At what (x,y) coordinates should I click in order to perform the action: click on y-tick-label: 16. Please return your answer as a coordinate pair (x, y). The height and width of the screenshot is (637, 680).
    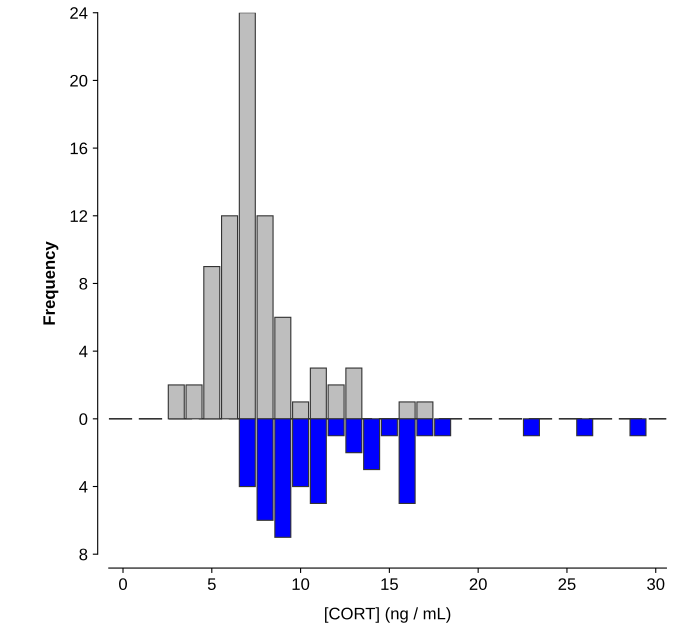
    Looking at the image, I should click on (79, 148).